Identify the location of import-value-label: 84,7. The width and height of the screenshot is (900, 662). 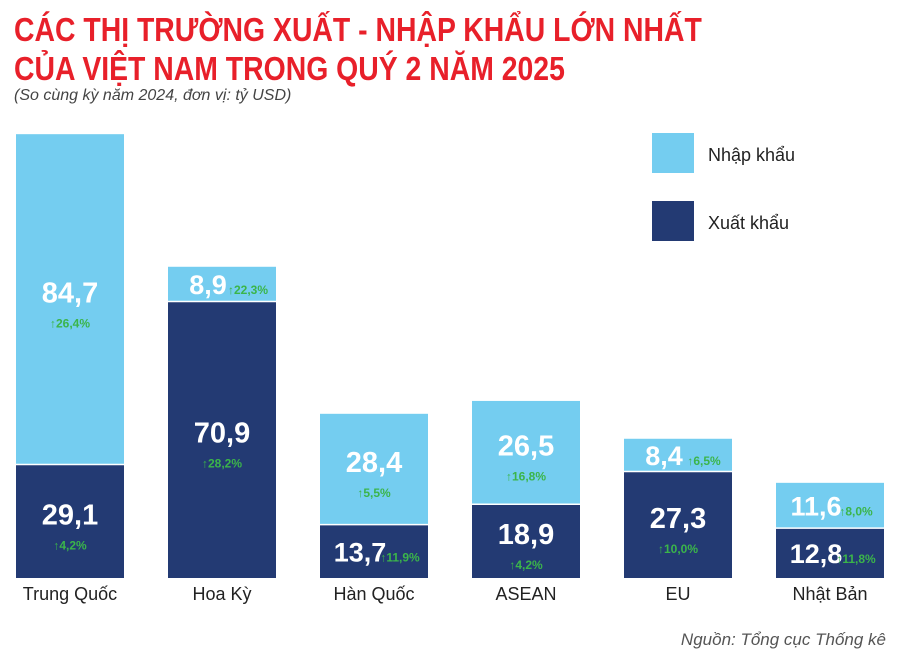
(70, 293).